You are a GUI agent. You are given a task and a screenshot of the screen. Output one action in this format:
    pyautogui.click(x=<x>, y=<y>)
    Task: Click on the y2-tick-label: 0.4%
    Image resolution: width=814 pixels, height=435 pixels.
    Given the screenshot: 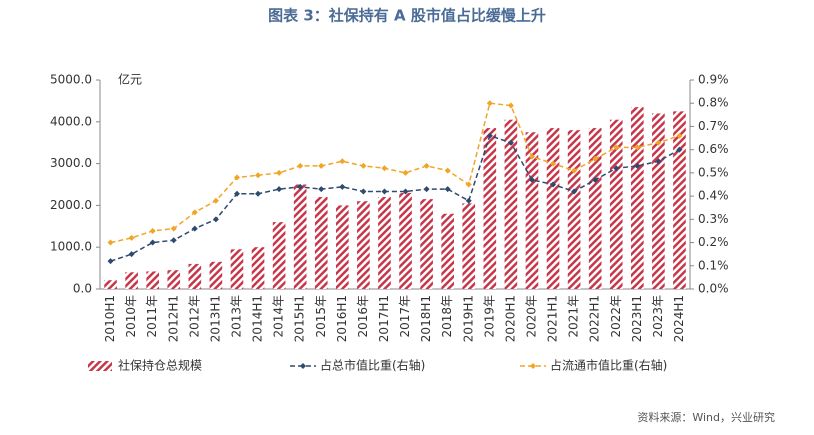 What is the action you would take?
    pyautogui.click(x=713, y=196)
    